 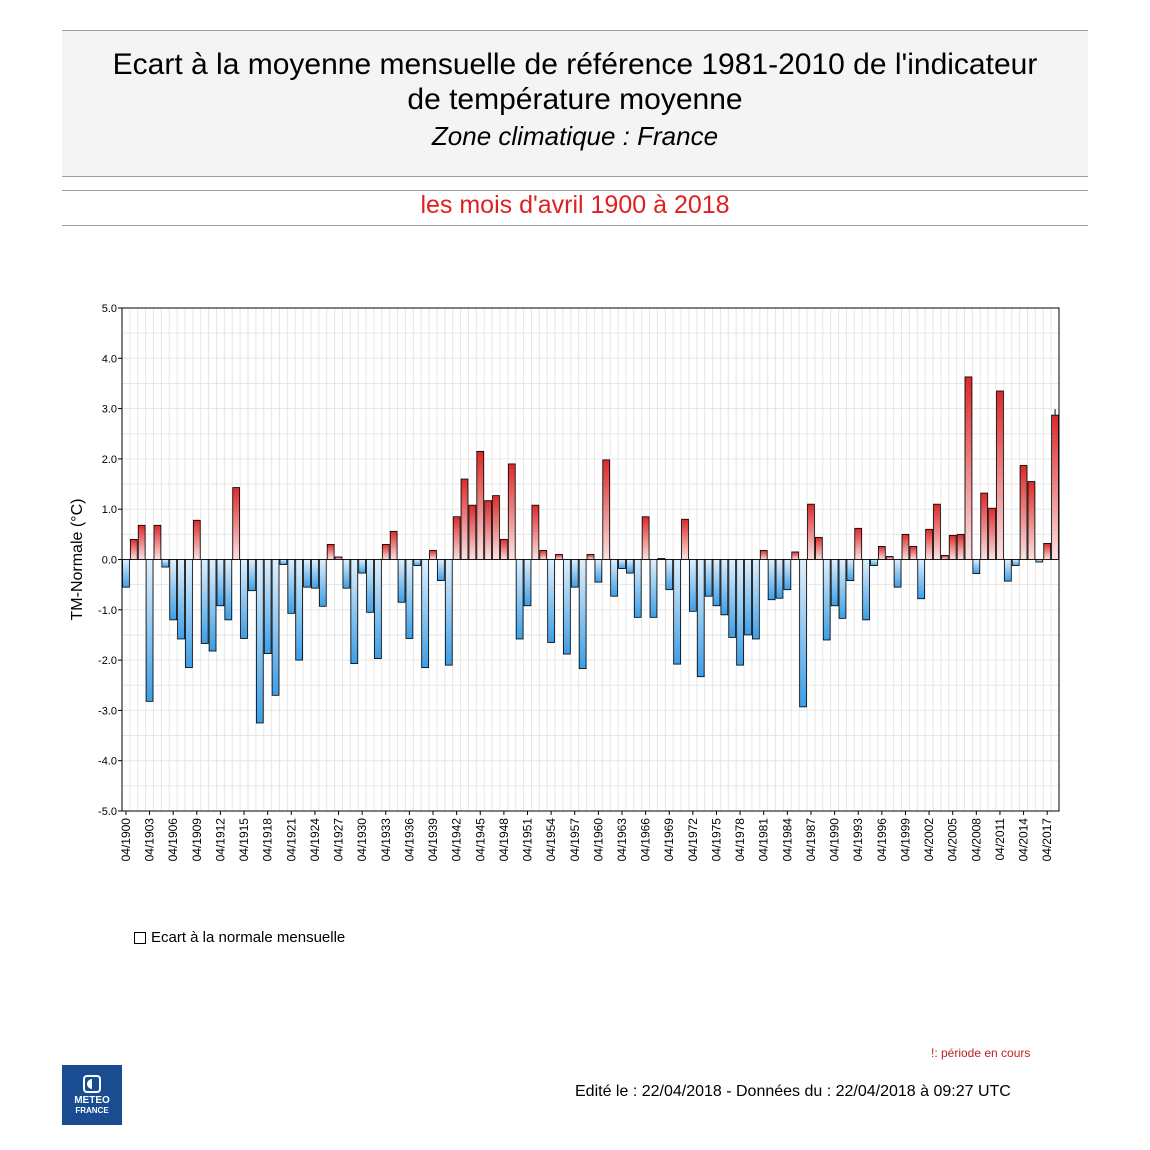 What do you see at coordinates (724, 587) in the screenshot?
I see `bar-1976` at bounding box center [724, 587].